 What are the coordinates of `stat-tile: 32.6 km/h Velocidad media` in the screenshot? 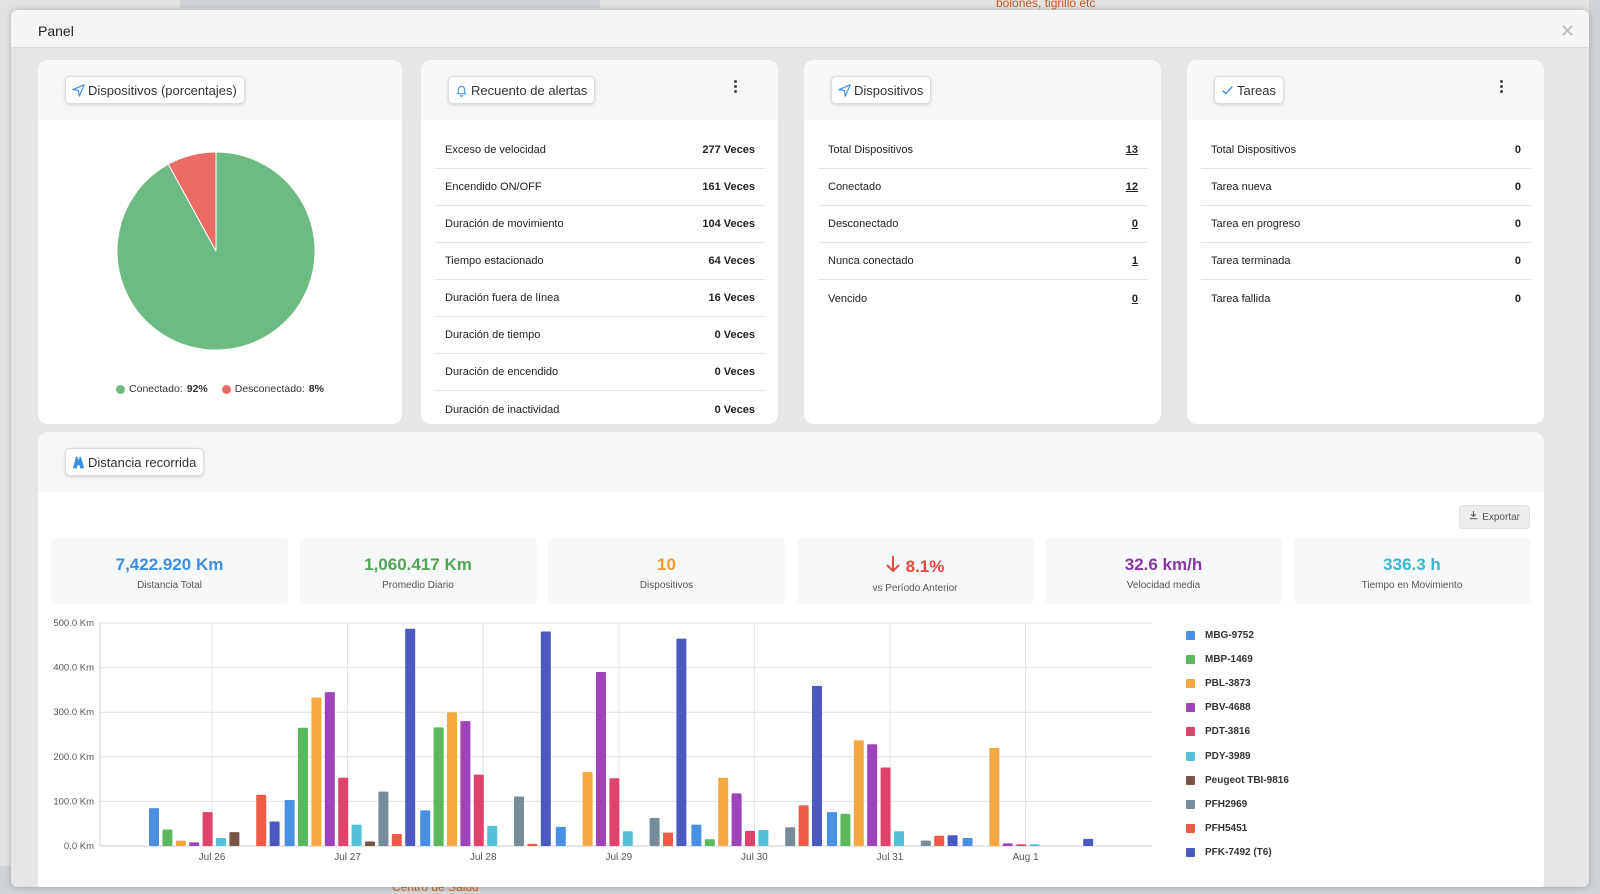 It's located at (1163, 571).